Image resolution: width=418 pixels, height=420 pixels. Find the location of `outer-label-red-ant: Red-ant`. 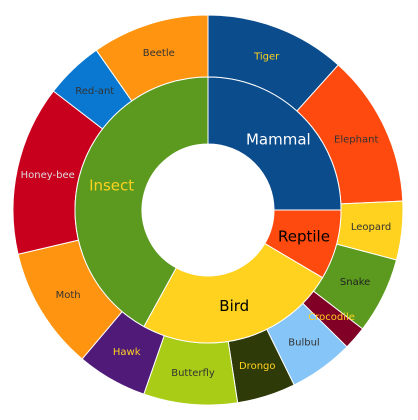

outer-label-red-ant: Red-ant is located at coordinates (94, 91).